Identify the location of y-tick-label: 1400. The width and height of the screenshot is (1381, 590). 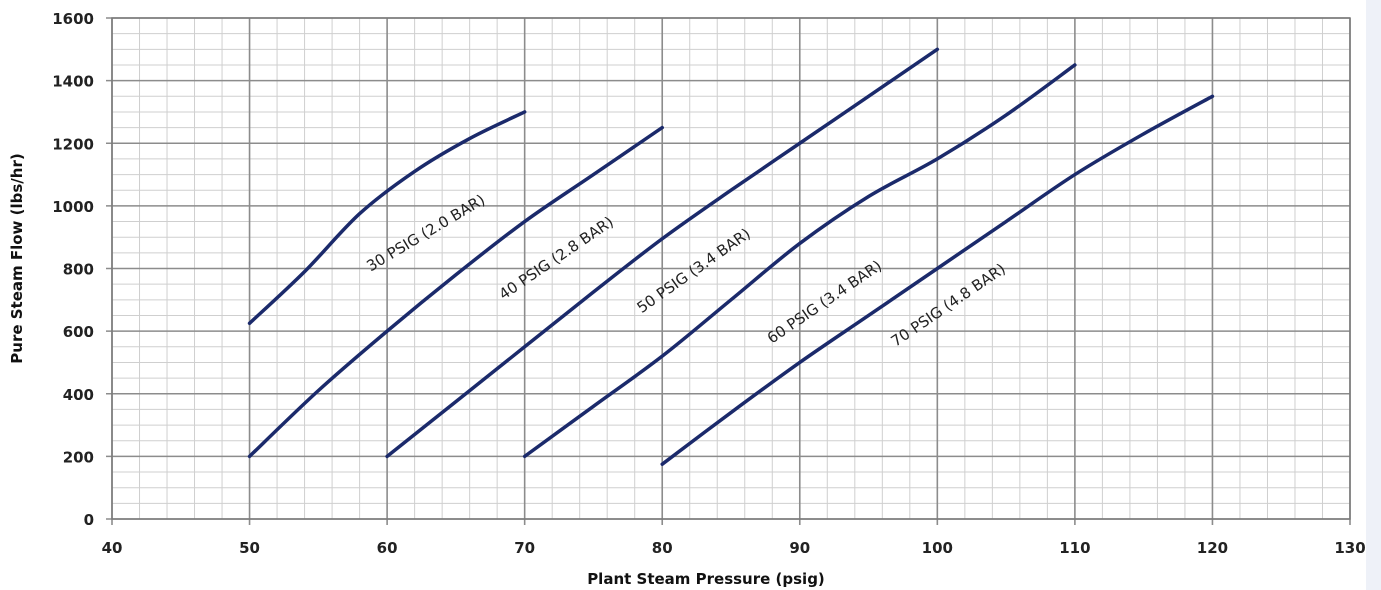
(73, 82).